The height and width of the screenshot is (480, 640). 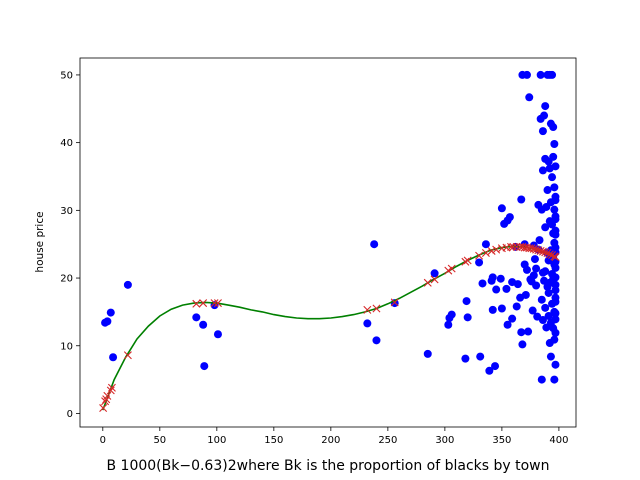 I want to click on x-tick-label: 300, so click(x=444, y=440).